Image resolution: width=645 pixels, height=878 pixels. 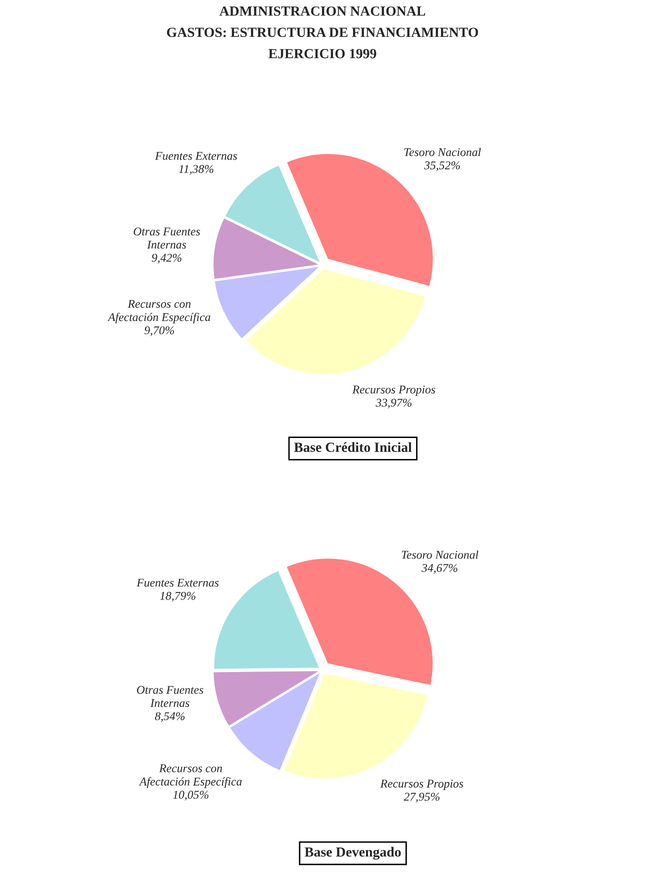 I want to click on data-label: 9,42%, so click(x=167, y=259).